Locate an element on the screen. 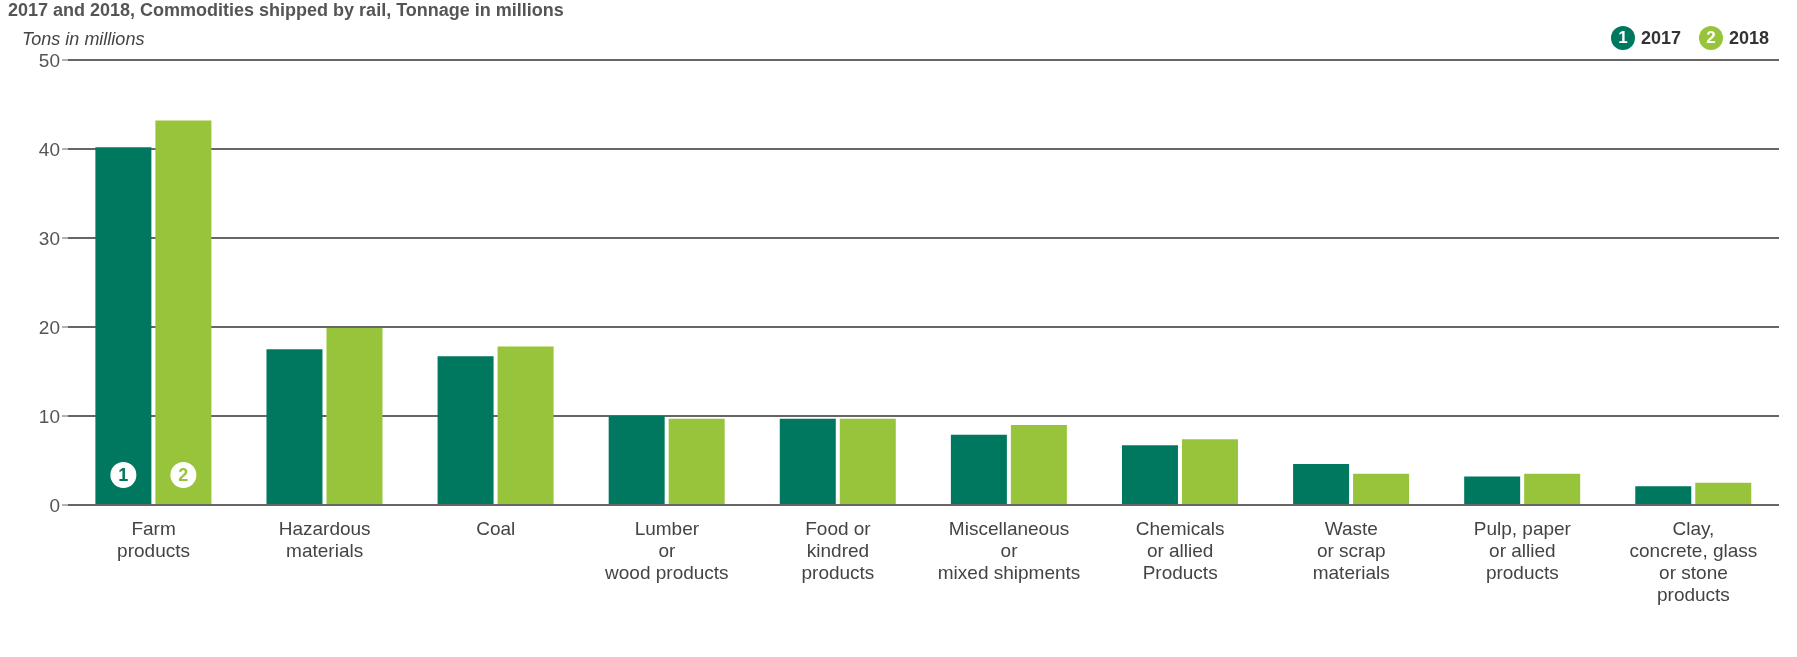 The width and height of the screenshot is (1797, 657). x-tick-label: Hazardous materials is located at coordinates (324, 539).